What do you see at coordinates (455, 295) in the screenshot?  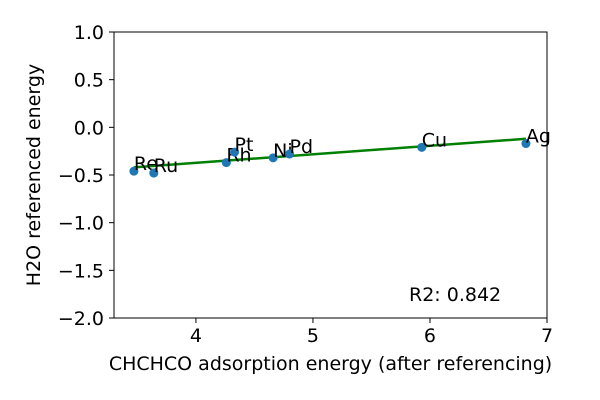 I see `r2-annotation: R2: 0.842` at bounding box center [455, 295].